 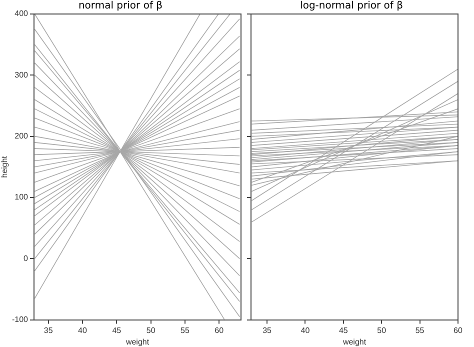 I want to click on y-tick-label: 100, so click(x=21, y=197).